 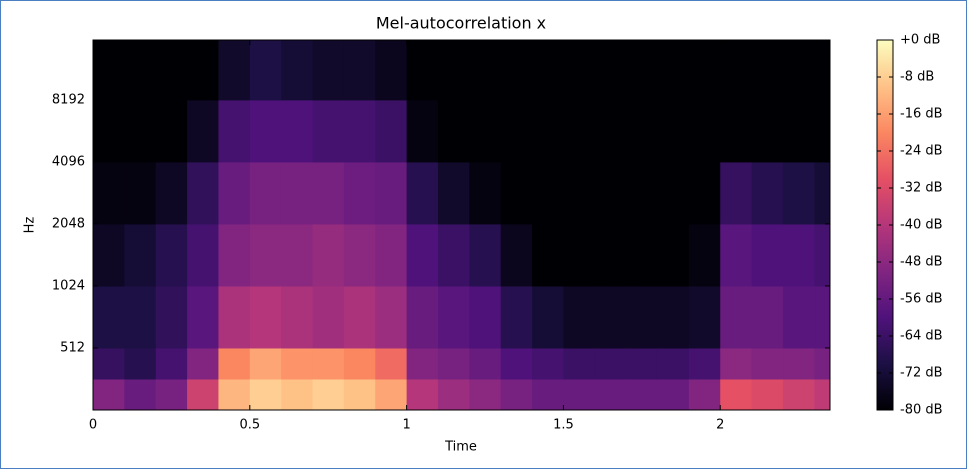 I want to click on colorbar-tick-label: -80 dB, so click(x=921, y=410).